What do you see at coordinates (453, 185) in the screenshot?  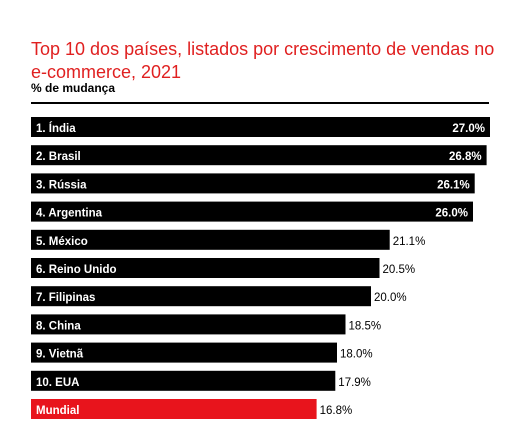 I see `value-label-2: 26.1%` at bounding box center [453, 185].